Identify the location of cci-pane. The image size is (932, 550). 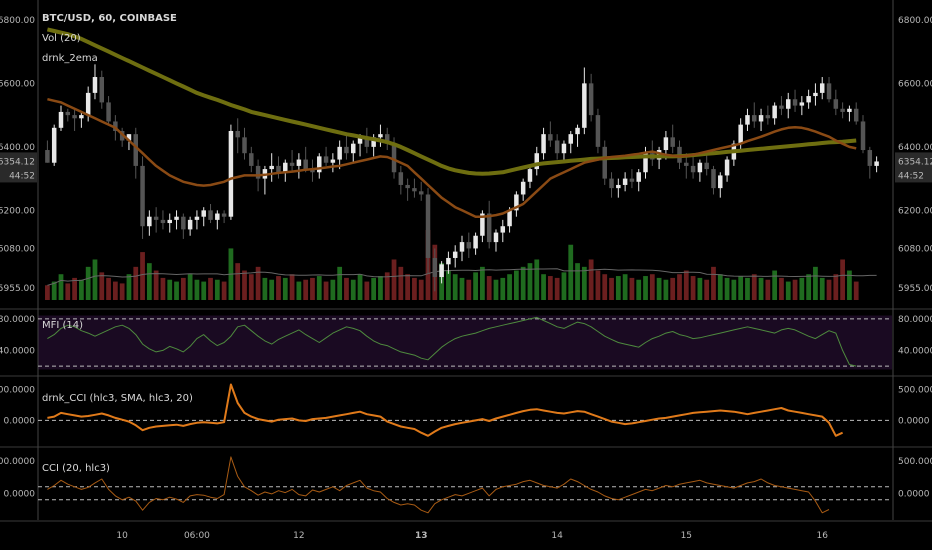
(465, 485).